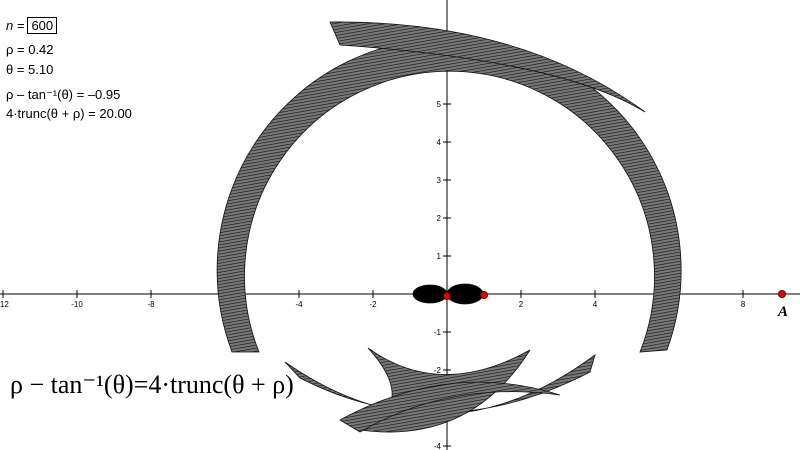 This screenshot has height=450, width=800. What do you see at coordinates (30, 69) in the screenshot?
I see `measurement: θ = 5.10` at bounding box center [30, 69].